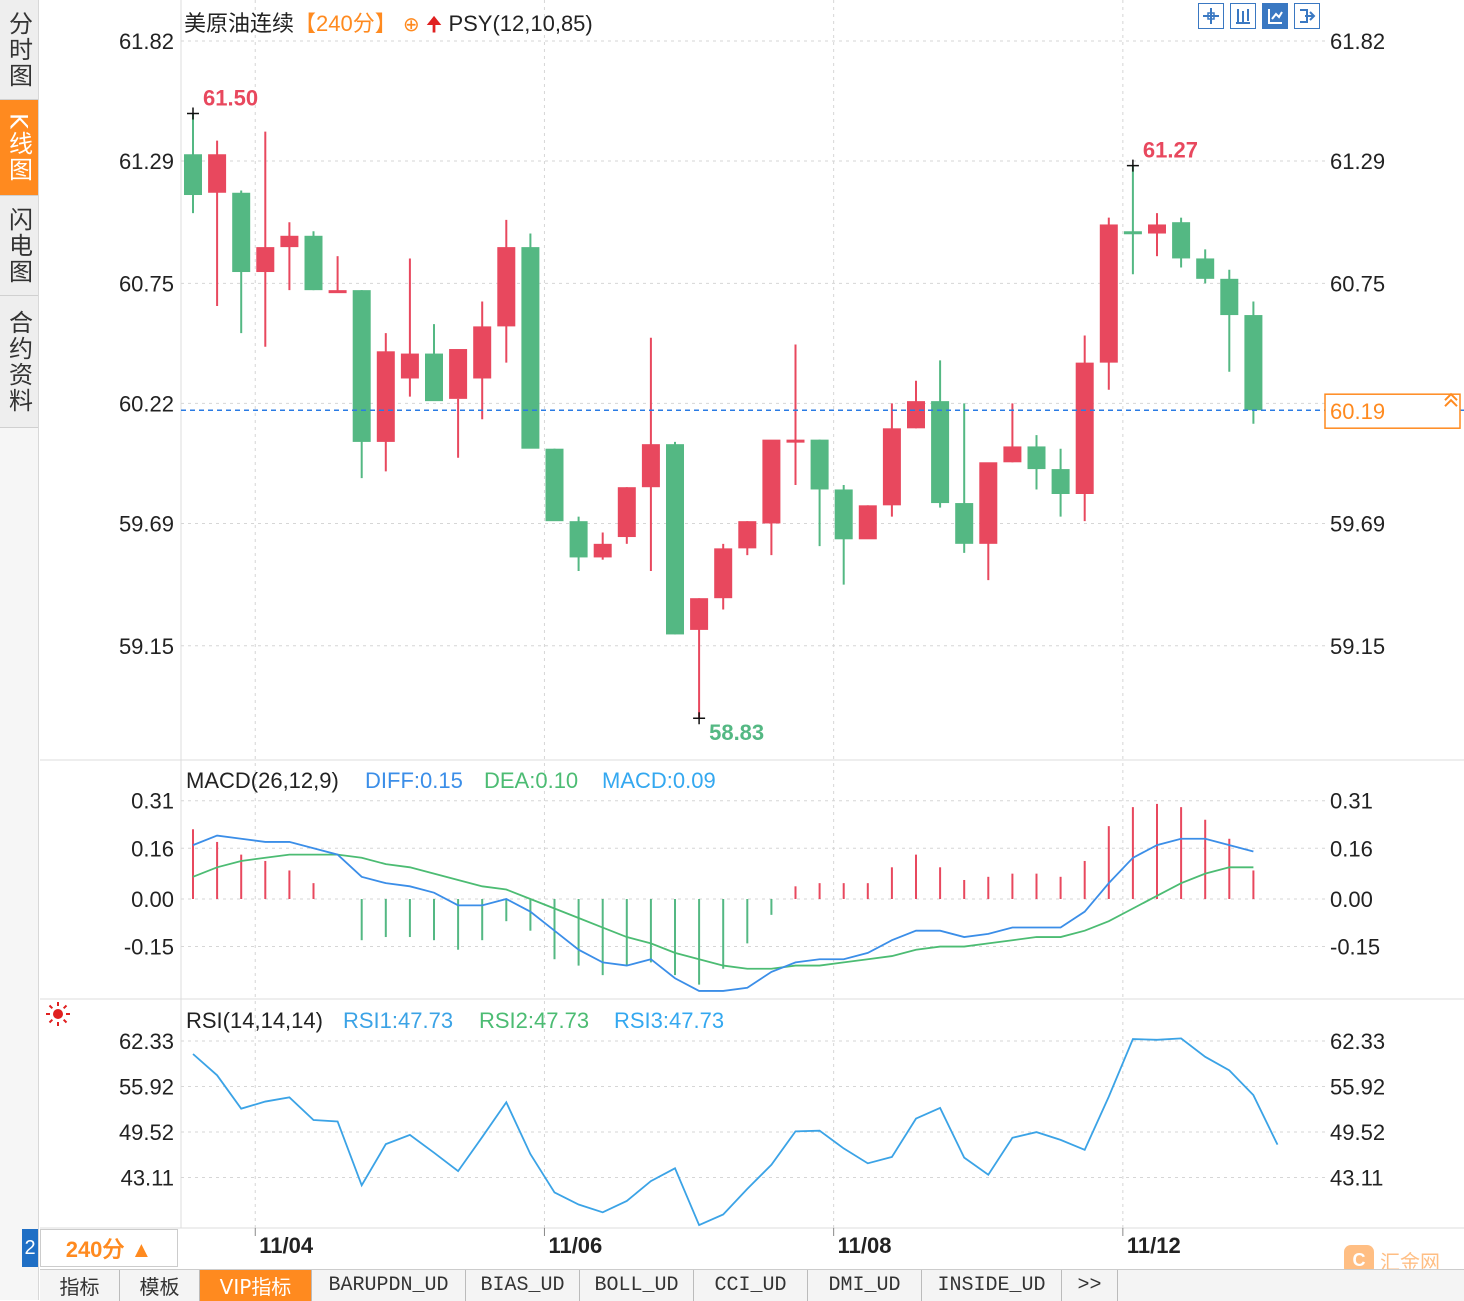  Describe the element at coordinates (193, 113) in the screenshot. I see `max-price-label-cross` at that location.